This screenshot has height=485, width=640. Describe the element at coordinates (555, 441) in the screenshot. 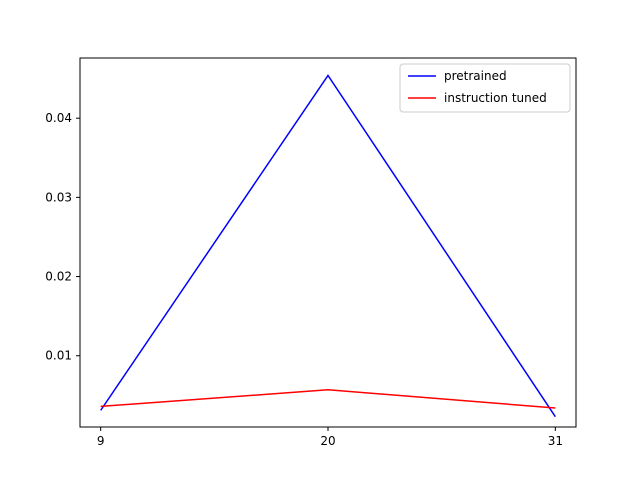

I see `x-tick-label: 31` at that location.